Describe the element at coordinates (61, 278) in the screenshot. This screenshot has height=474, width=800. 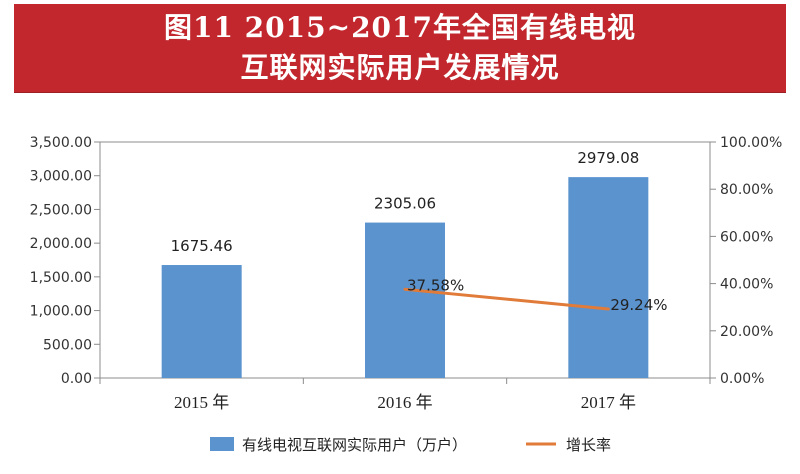
I see `left-tick-label: 1,500.00` at that location.